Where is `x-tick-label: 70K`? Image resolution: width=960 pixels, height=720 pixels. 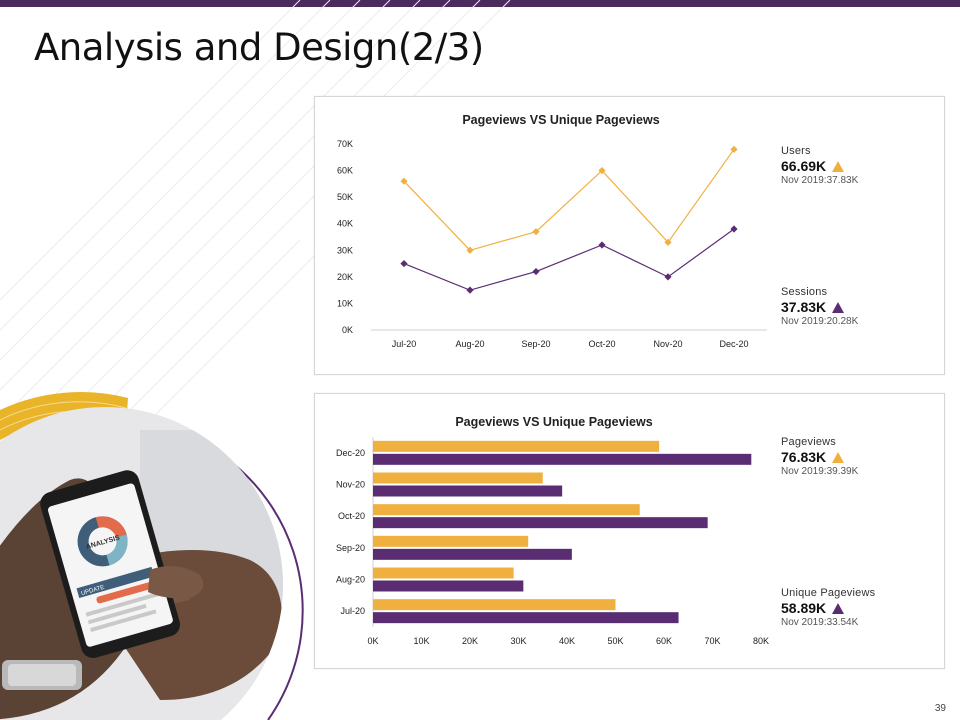
x-tick-label: 70K is located at coordinates (712, 641).